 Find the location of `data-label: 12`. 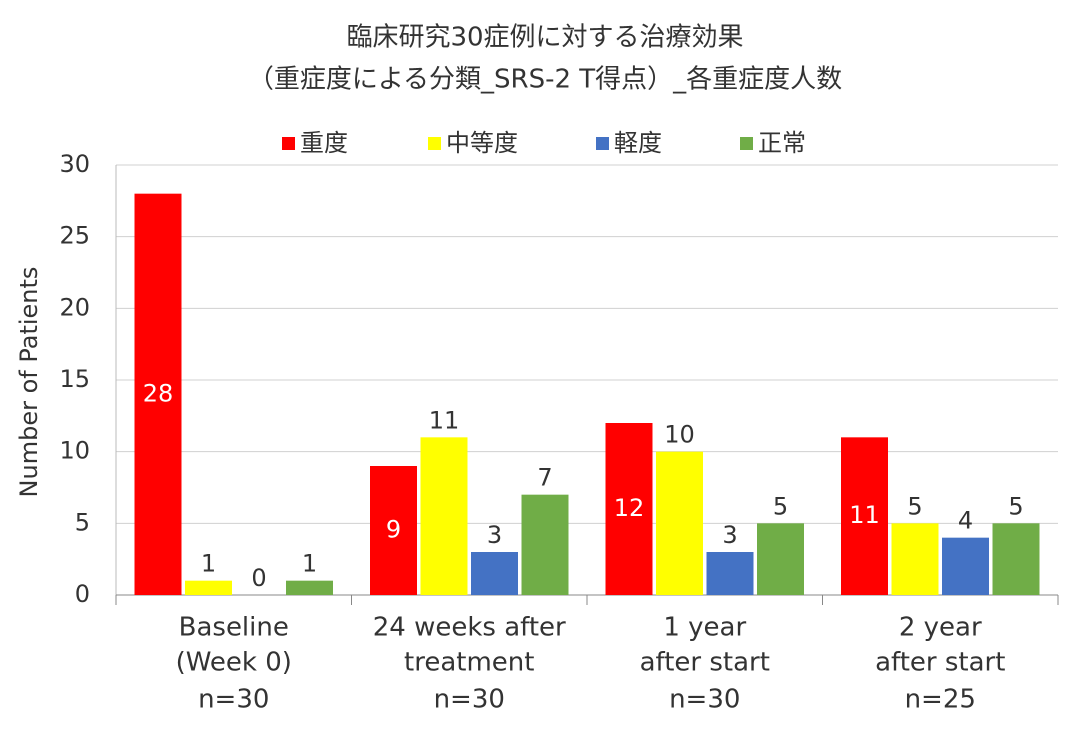

data-label: 12 is located at coordinates (629, 508).